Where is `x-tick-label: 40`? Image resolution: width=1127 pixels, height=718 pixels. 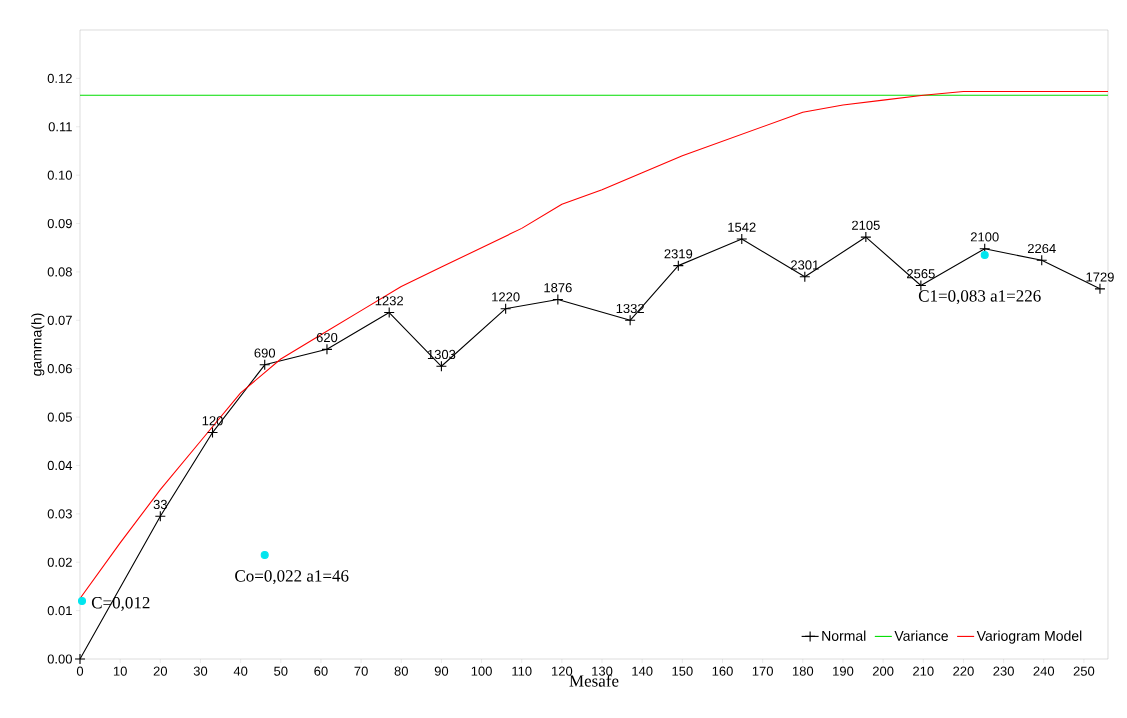
x-tick-label: 40 is located at coordinates (240, 671).